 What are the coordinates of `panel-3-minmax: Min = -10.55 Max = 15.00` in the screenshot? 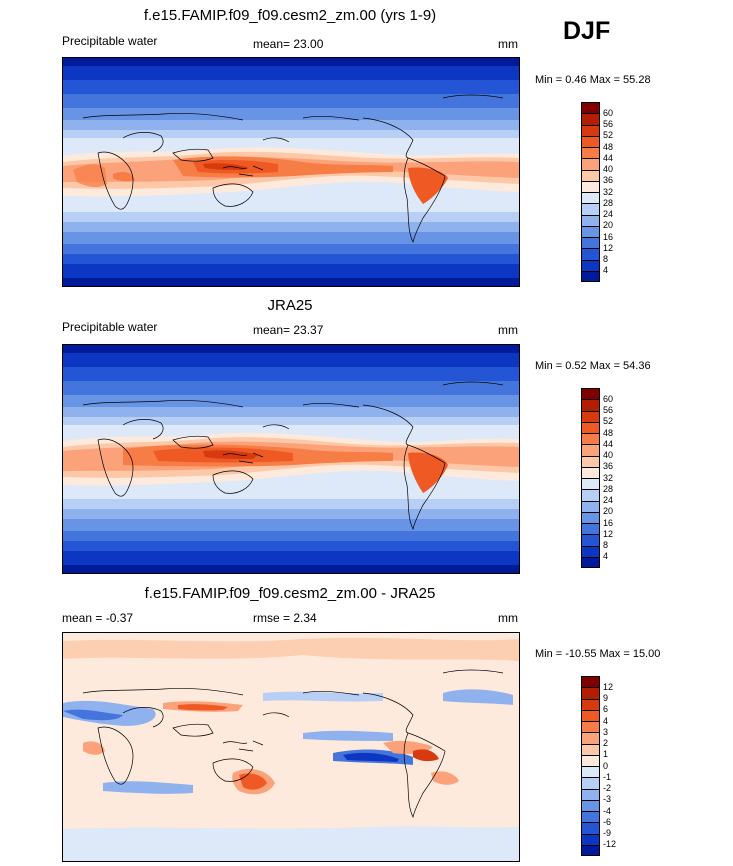 It's located at (598, 654).